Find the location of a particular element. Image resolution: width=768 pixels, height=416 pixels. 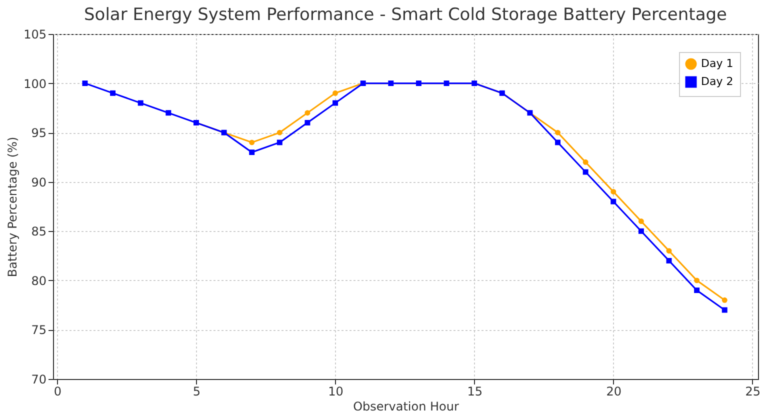

legend-label: Day 2 is located at coordinates (717, 81).